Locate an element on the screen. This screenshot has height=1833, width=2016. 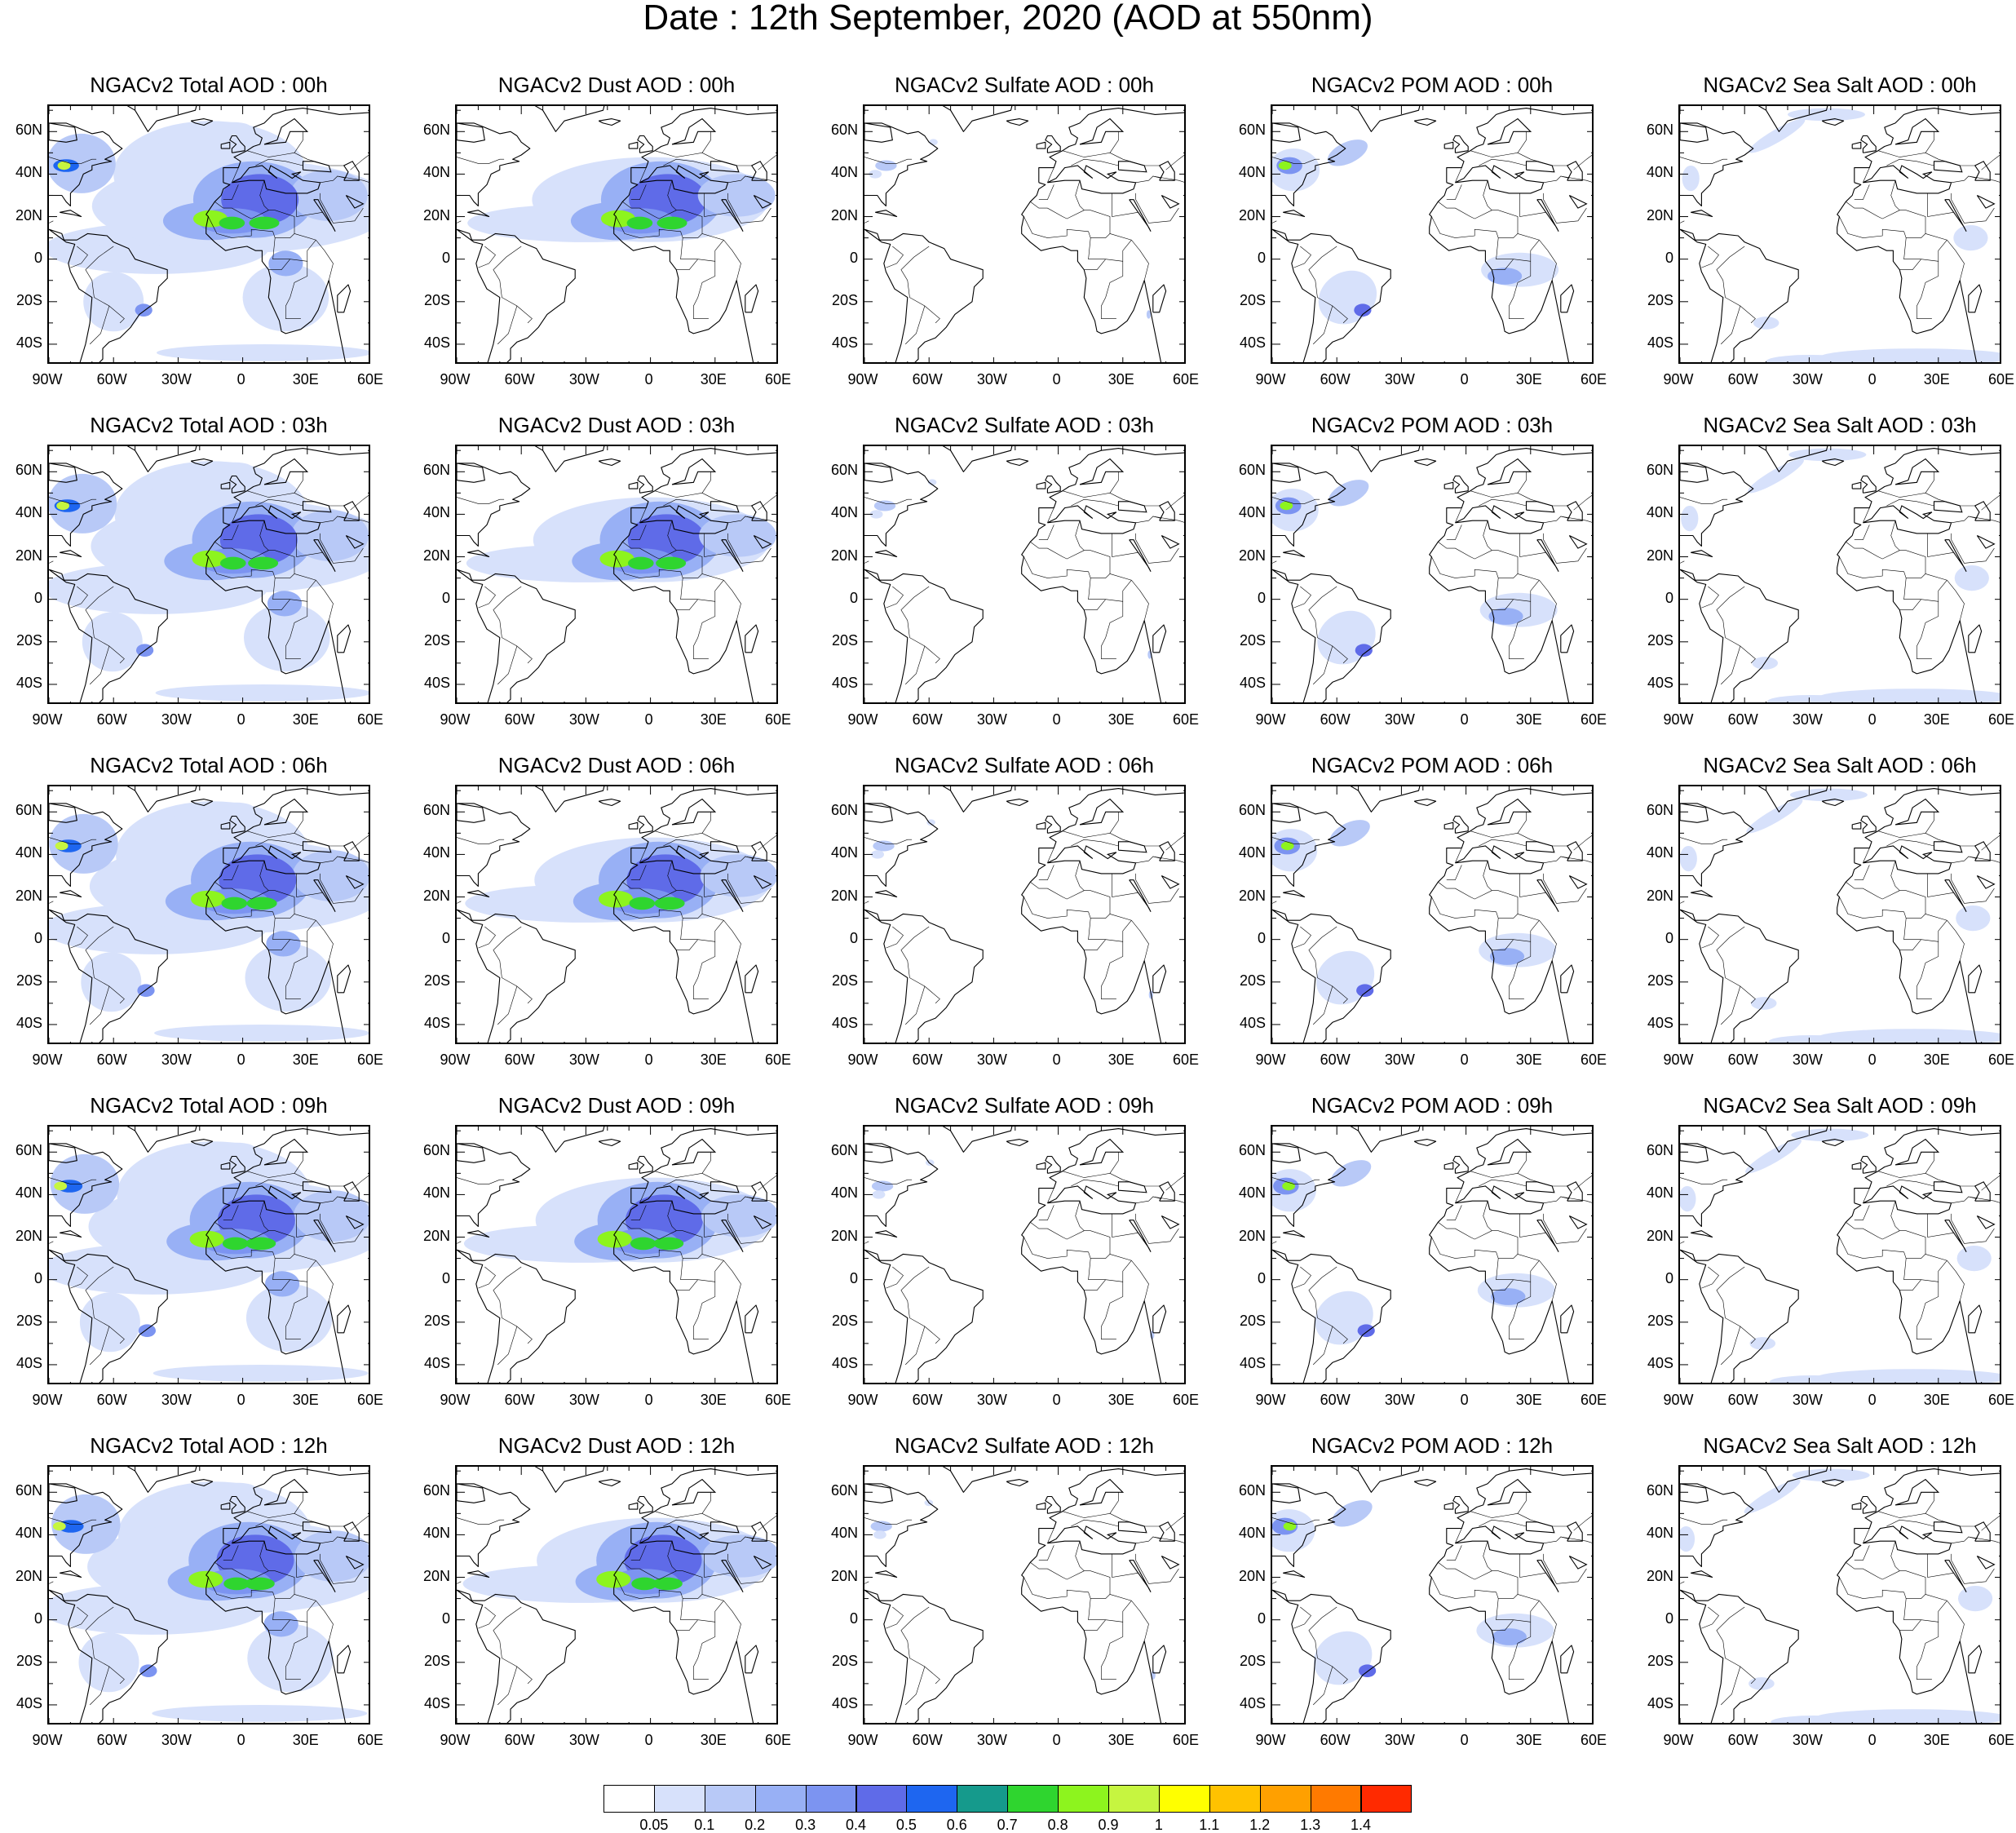
lat-tick-label: 60N is located at coordinates (1659, 1150).